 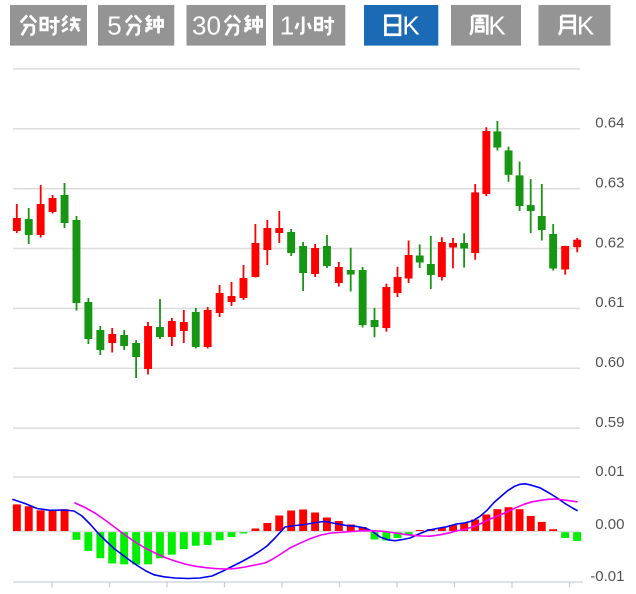 I want to click on svg-text: 30, so click(x=206, y=26).